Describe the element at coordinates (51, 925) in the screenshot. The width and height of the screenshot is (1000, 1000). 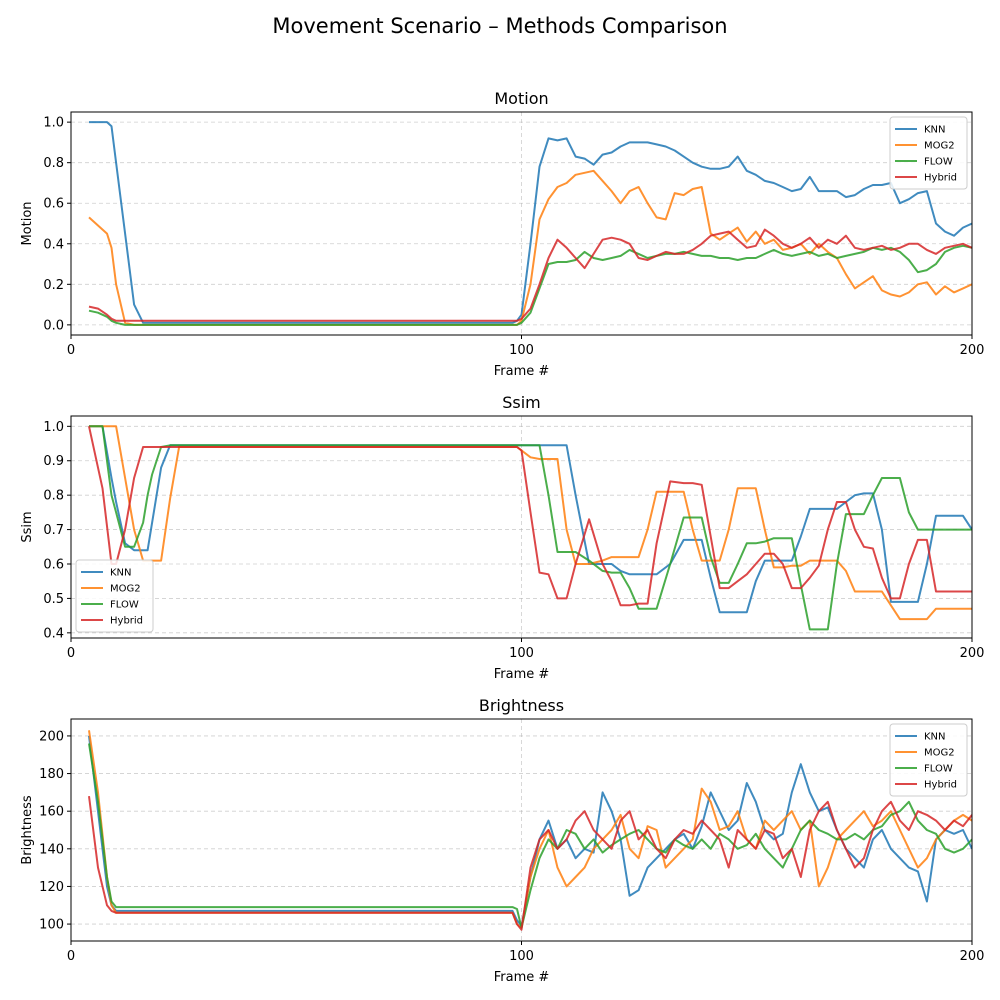
I see `brightness-ytick-label-0: 100` at that location.